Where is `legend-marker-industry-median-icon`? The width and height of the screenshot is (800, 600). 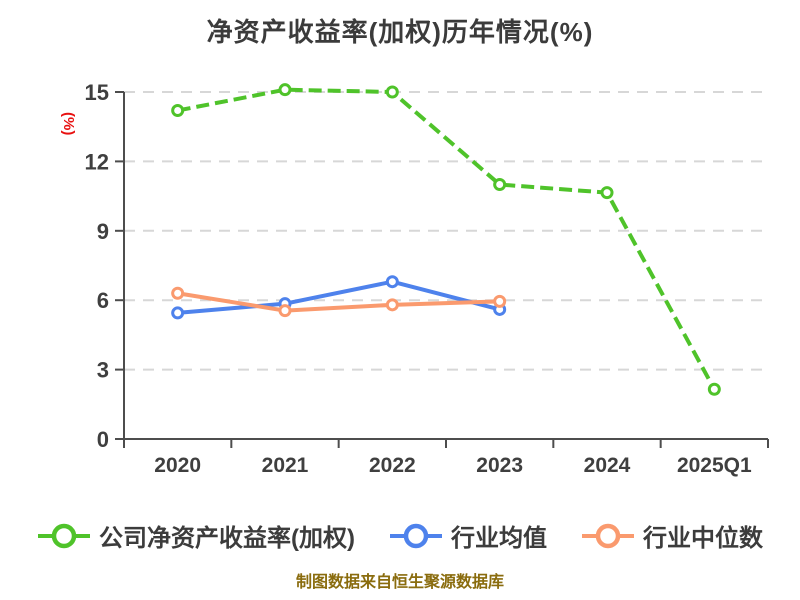 legend-marker-industry-median-icon is located at coordinates (607, 535).